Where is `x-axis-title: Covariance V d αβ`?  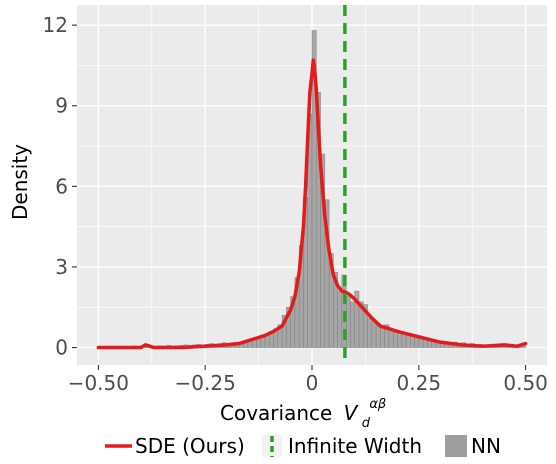 x-axis-title: Covariance V d αβ is located at coordinates (303, 414).